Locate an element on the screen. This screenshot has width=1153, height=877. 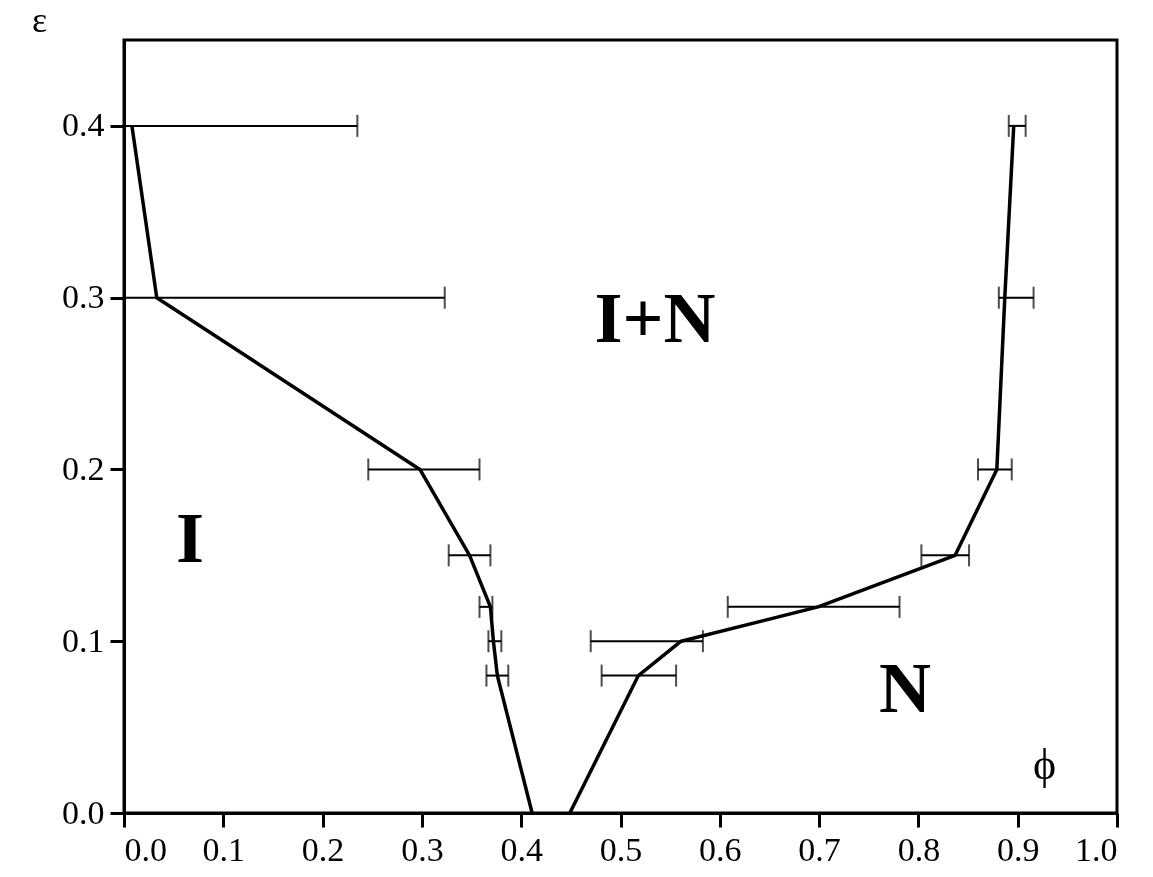
y-tick-label: 0.1 is located at coordinates (83, 640).